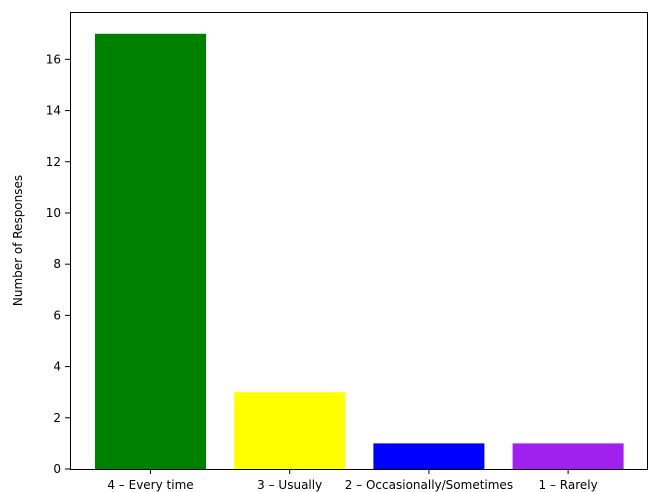 The image size is (649, 492). What do you see at coordinates (57, 315) in the screenshot?
I see `y-tick-label: 6` at bounding box center [57, 315].